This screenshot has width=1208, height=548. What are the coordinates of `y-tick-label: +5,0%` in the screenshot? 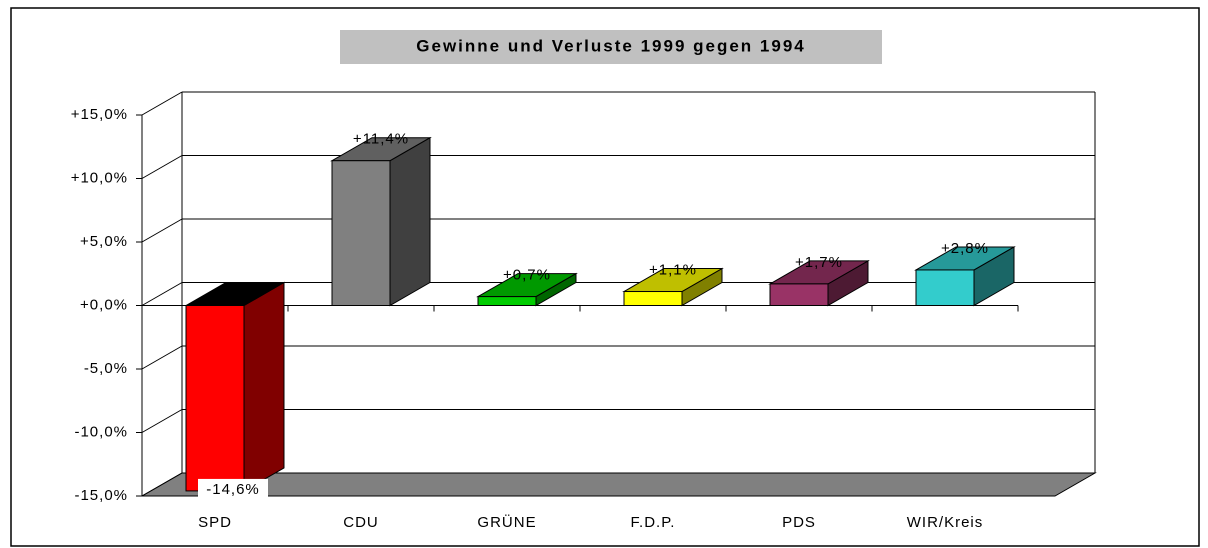 It's located at (104, 241).